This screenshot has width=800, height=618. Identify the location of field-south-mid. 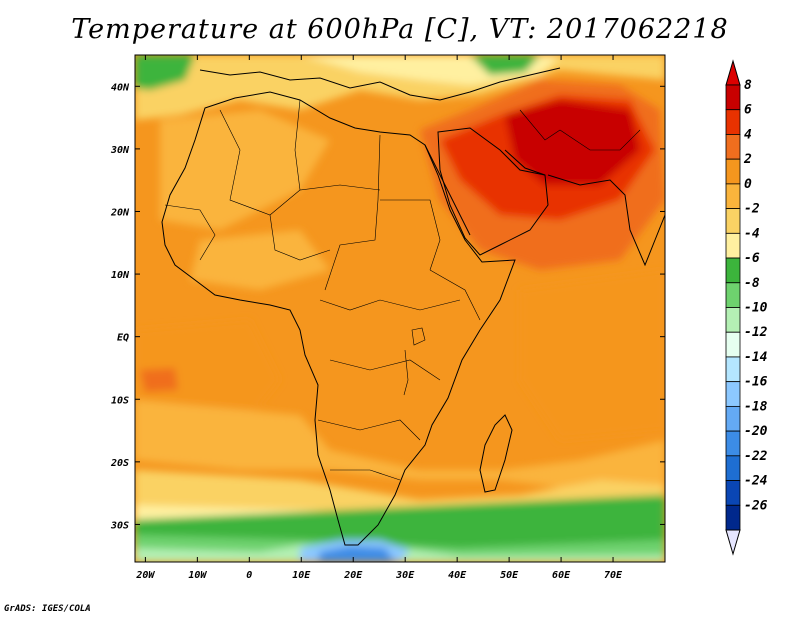
(400, 450).